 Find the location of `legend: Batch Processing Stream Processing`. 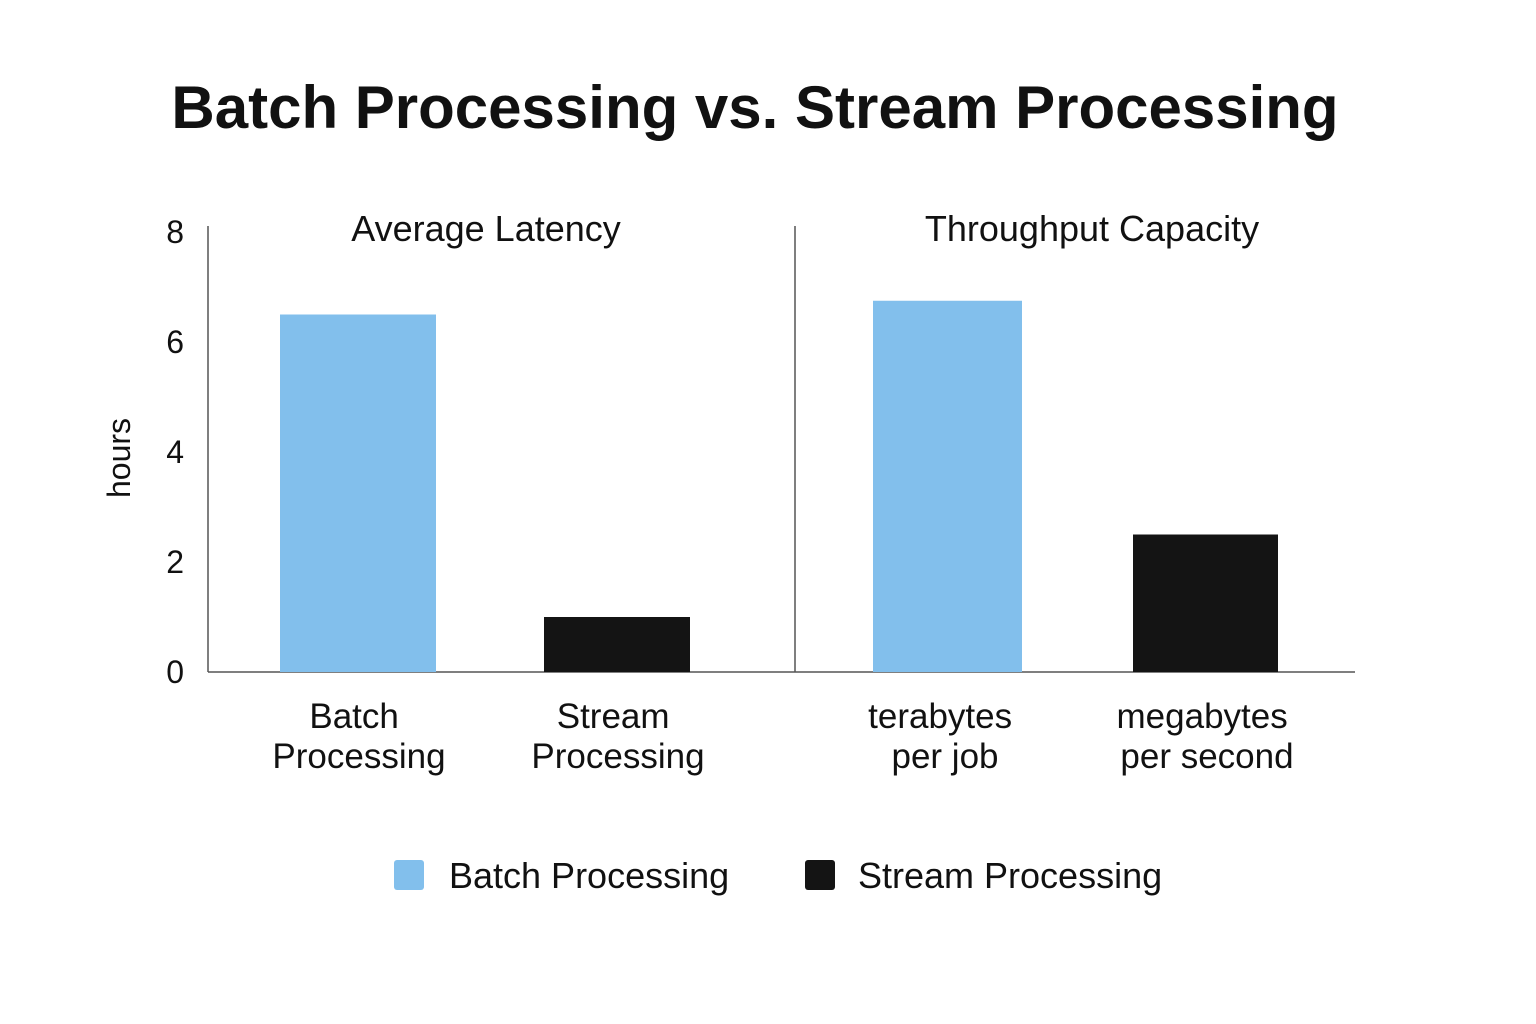

legend: Batch Processing Stream Processing is located at coordinates (778, 875).